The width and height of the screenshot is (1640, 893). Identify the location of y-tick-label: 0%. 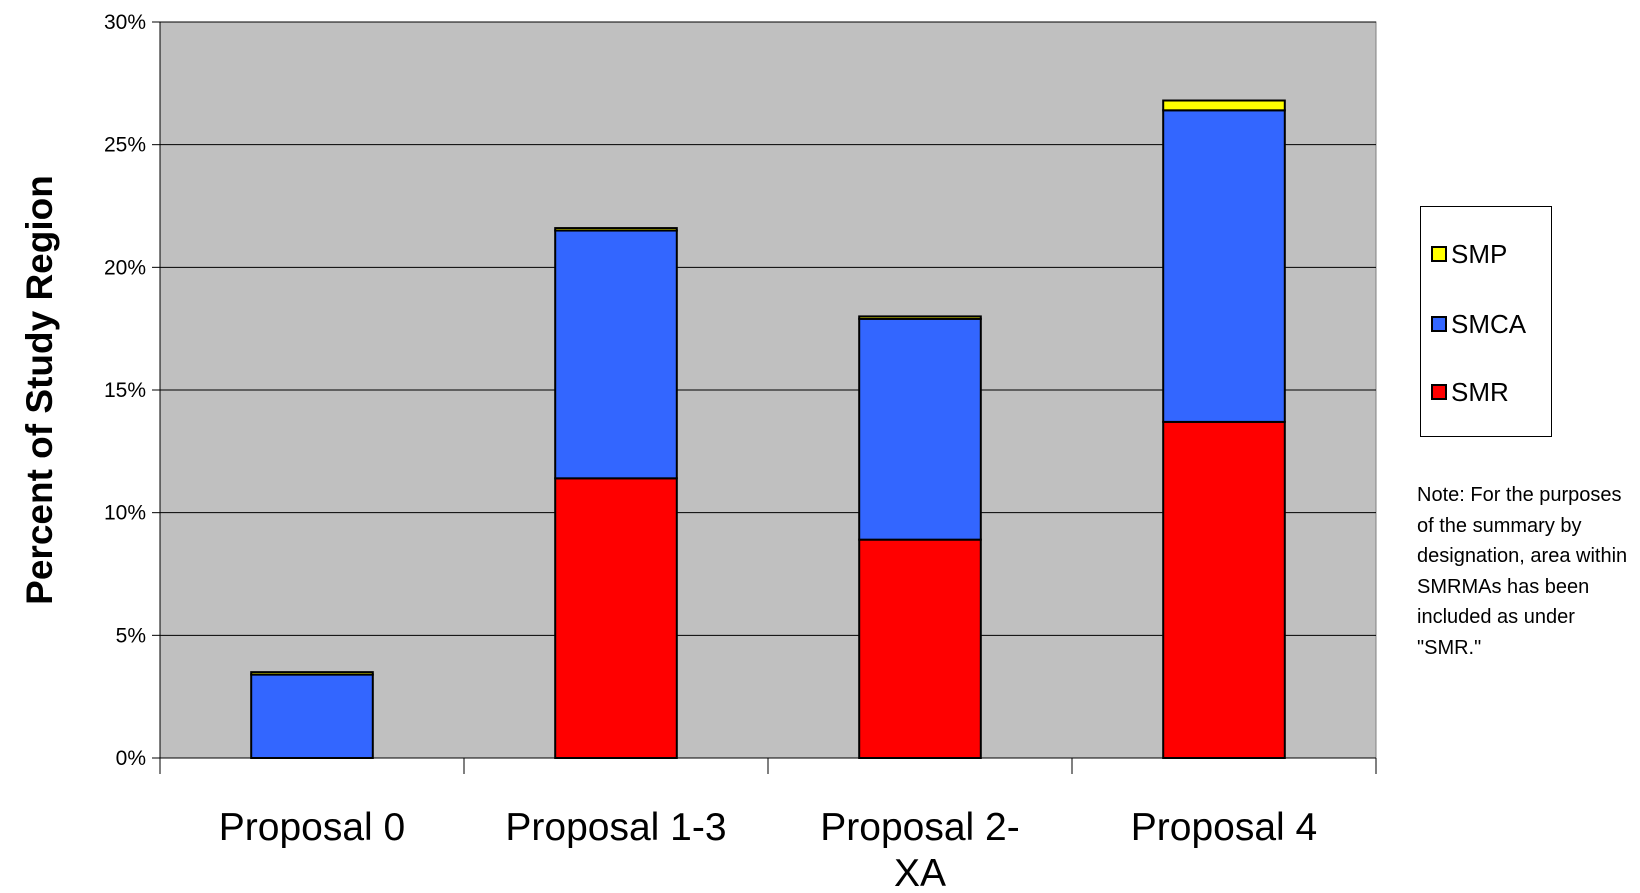
(131, 758).